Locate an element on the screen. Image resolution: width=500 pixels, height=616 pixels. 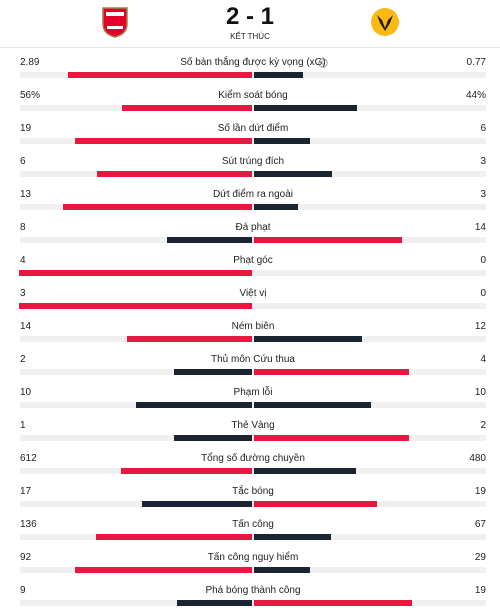
divider is located at coordinates (250, 47).